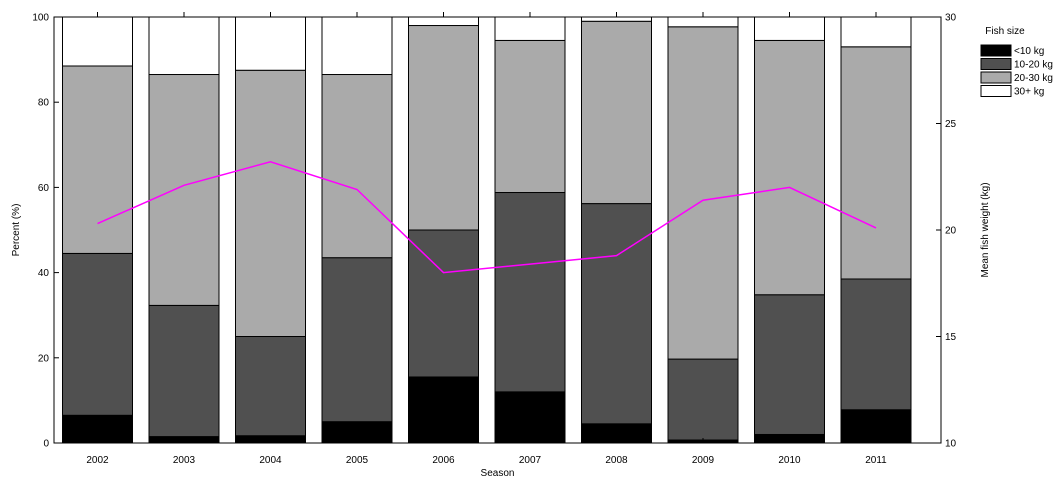 This screenshot has height=479, width=1054. What do you see at coordinates (951, 444) in the screenshot?
I see `y2-tick-label: 10` at bounding box center [951, 444].